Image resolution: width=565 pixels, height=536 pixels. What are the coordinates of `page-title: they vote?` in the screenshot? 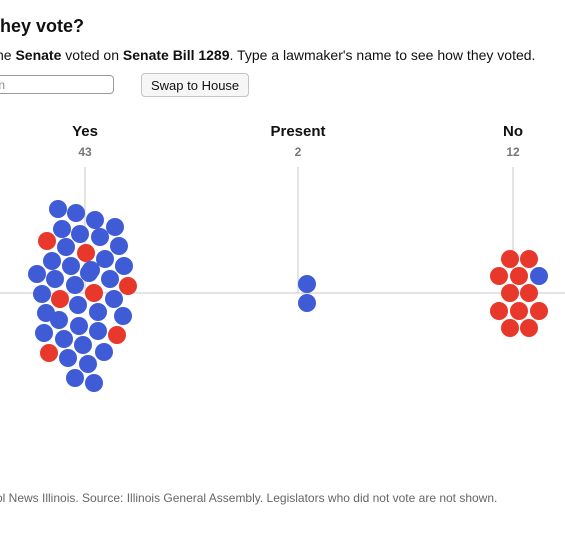 It's located at (42, 26).